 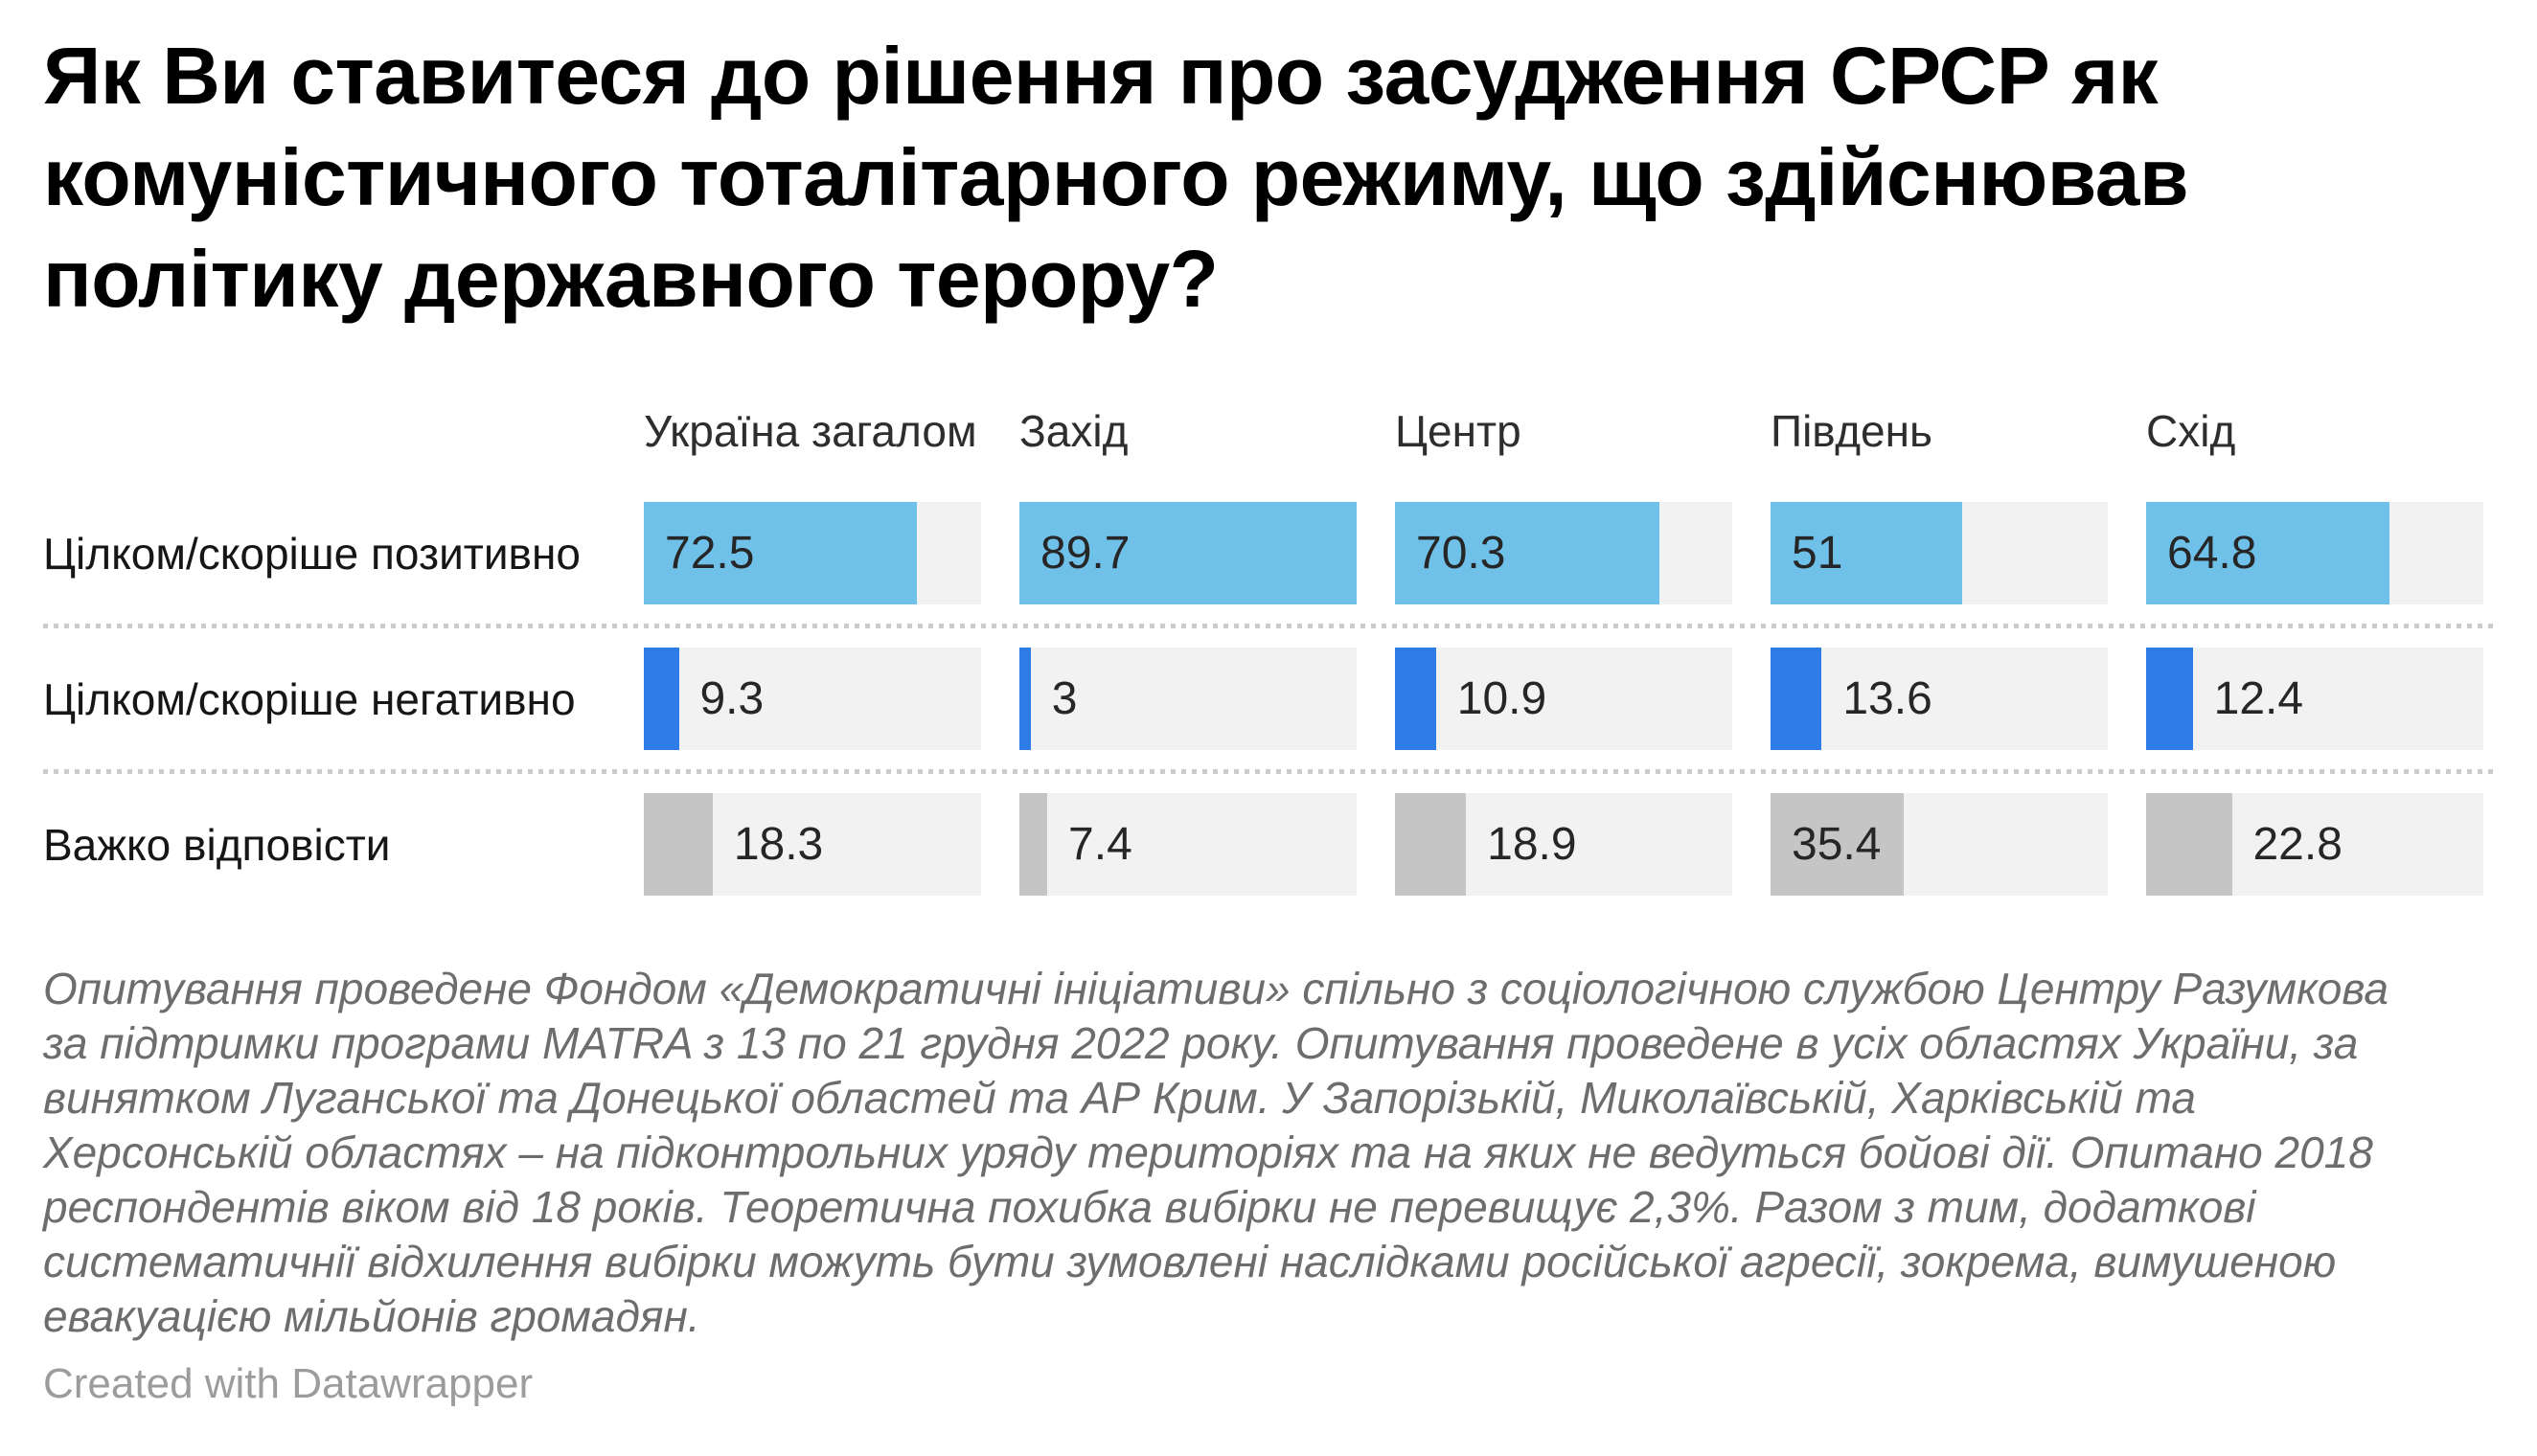 I want to click on row-label: Цілком/скоріше позитивно, so click(x=312, y=554).